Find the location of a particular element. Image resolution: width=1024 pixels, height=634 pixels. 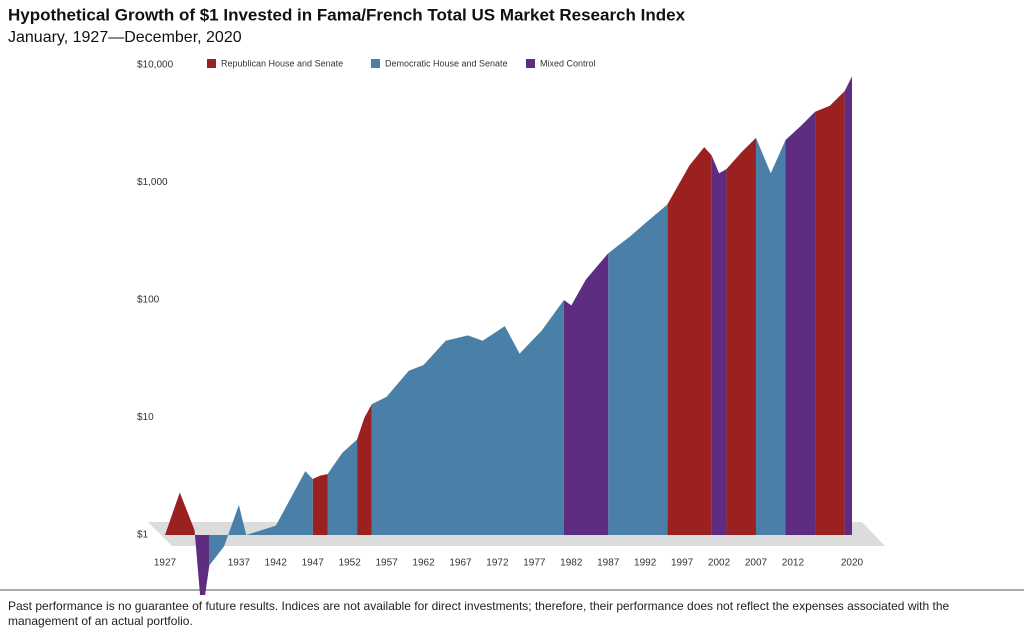

x-tick-label: 1957 is located at coordinates (386, 563).